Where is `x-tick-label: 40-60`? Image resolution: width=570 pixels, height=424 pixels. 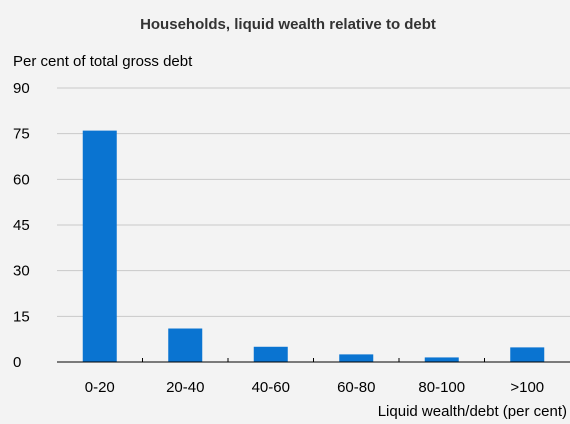 x-tick-label: 40-60 is located at coordinates (271, 387).